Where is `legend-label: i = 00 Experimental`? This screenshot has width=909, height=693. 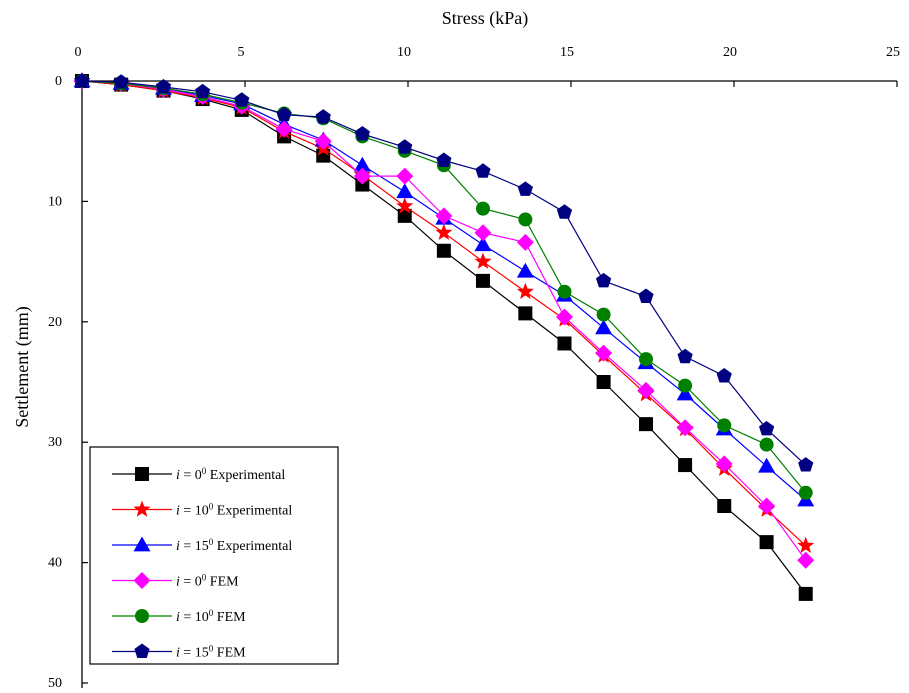 legend-label: i = 00 Experimental is located at coordinates (230, 474).